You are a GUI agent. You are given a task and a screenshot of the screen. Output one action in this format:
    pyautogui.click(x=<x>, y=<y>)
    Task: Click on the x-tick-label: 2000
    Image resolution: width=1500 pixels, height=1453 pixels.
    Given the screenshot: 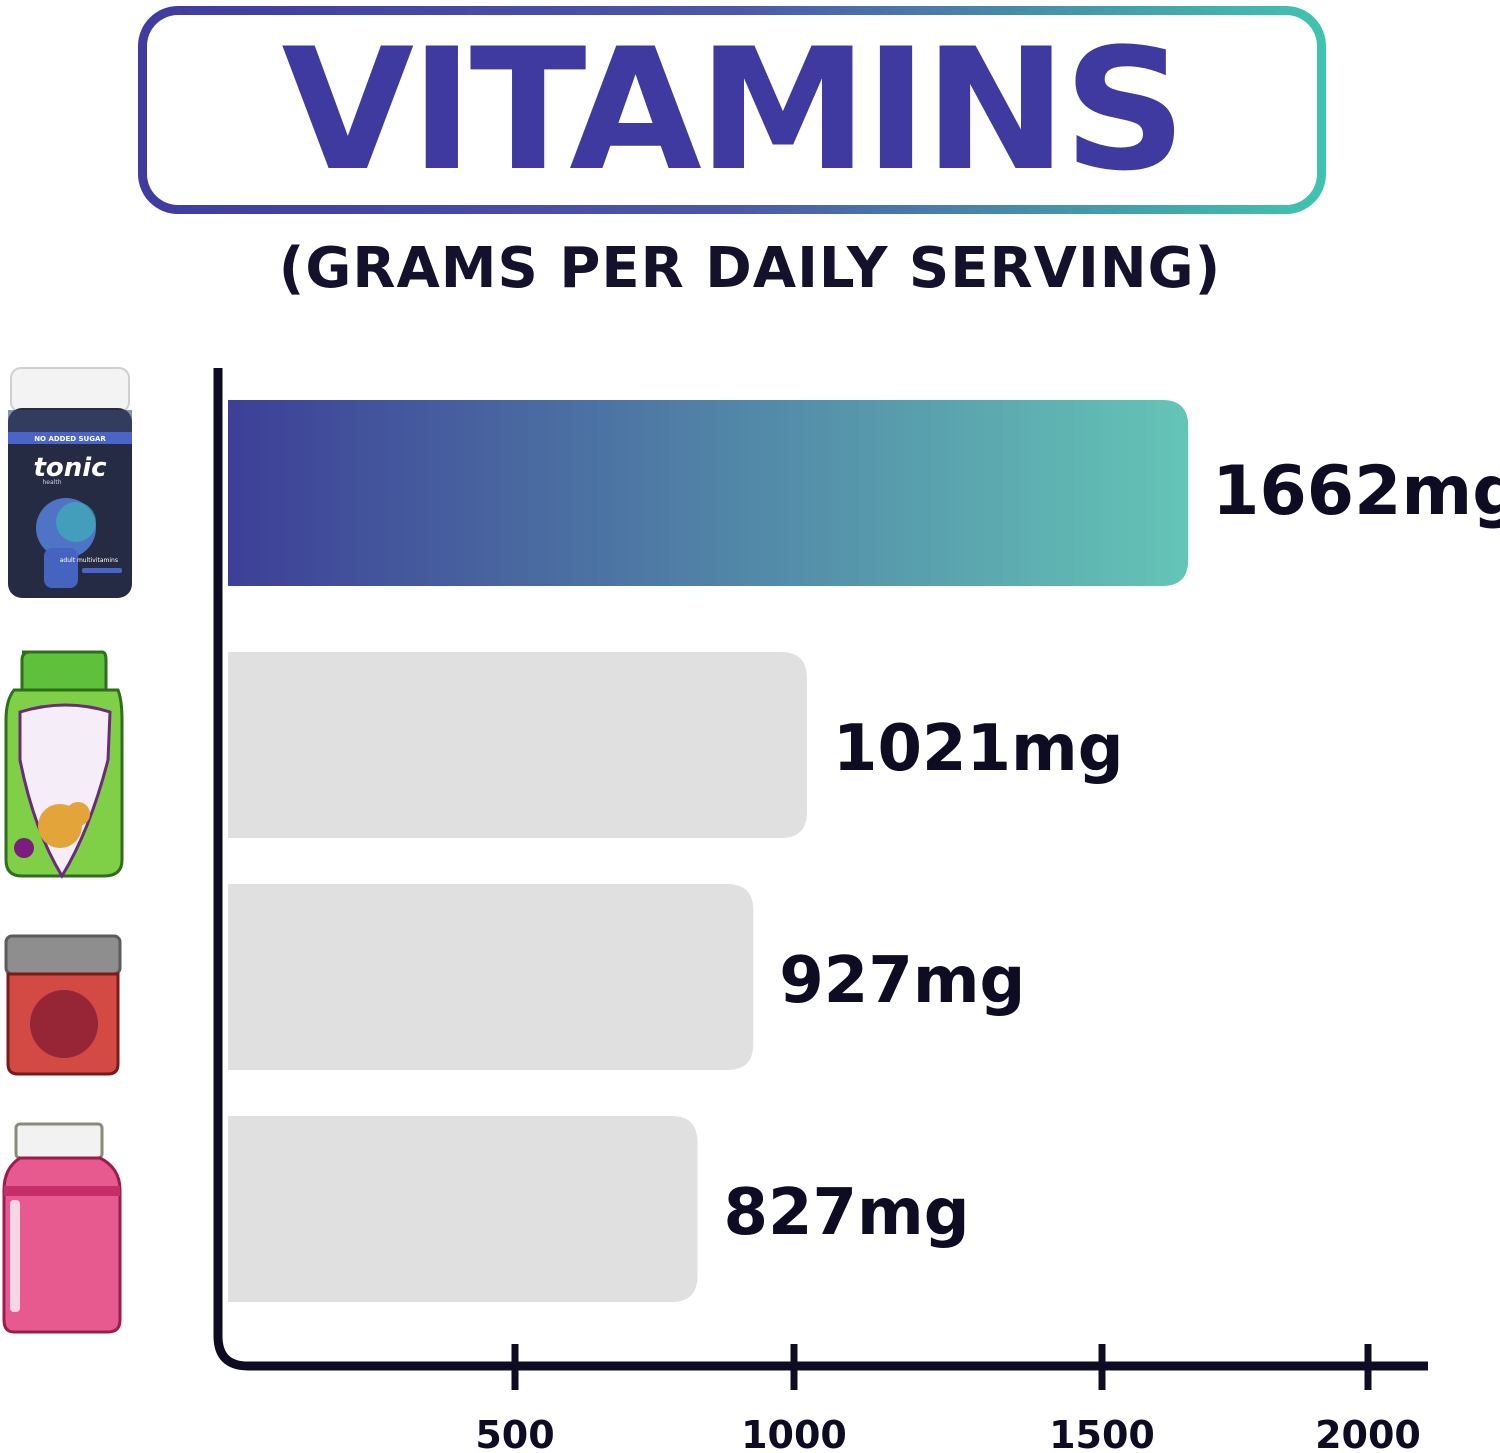 What is the action you would take?
    pyautogui.click(x=1368, y=1433)
    